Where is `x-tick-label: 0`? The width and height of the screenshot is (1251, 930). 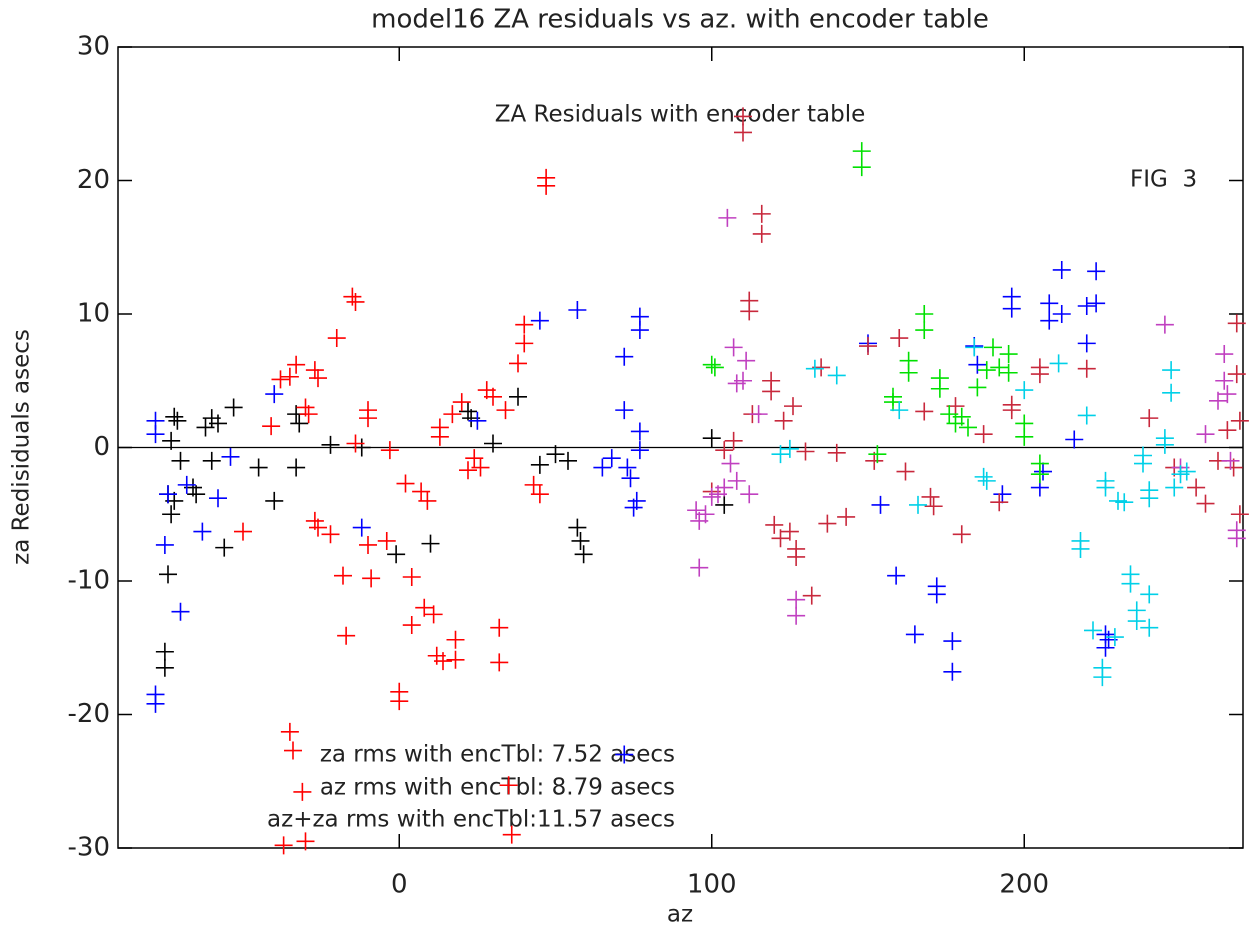
x-tick-label: 0 is located at coordinates (399, 885).